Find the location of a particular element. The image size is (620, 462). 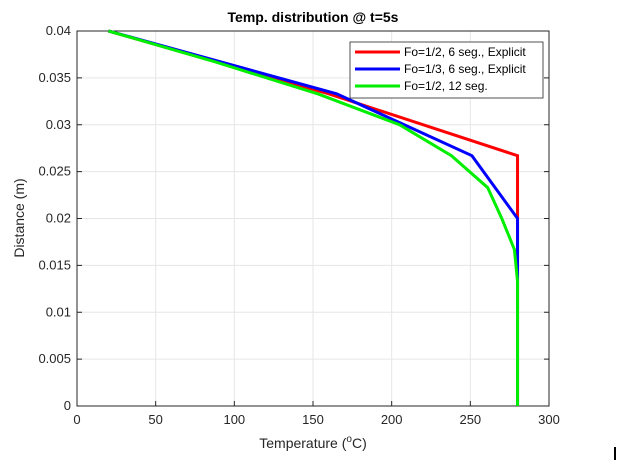

y-tick-label: 0.01 is located at coordinates (58, 311).